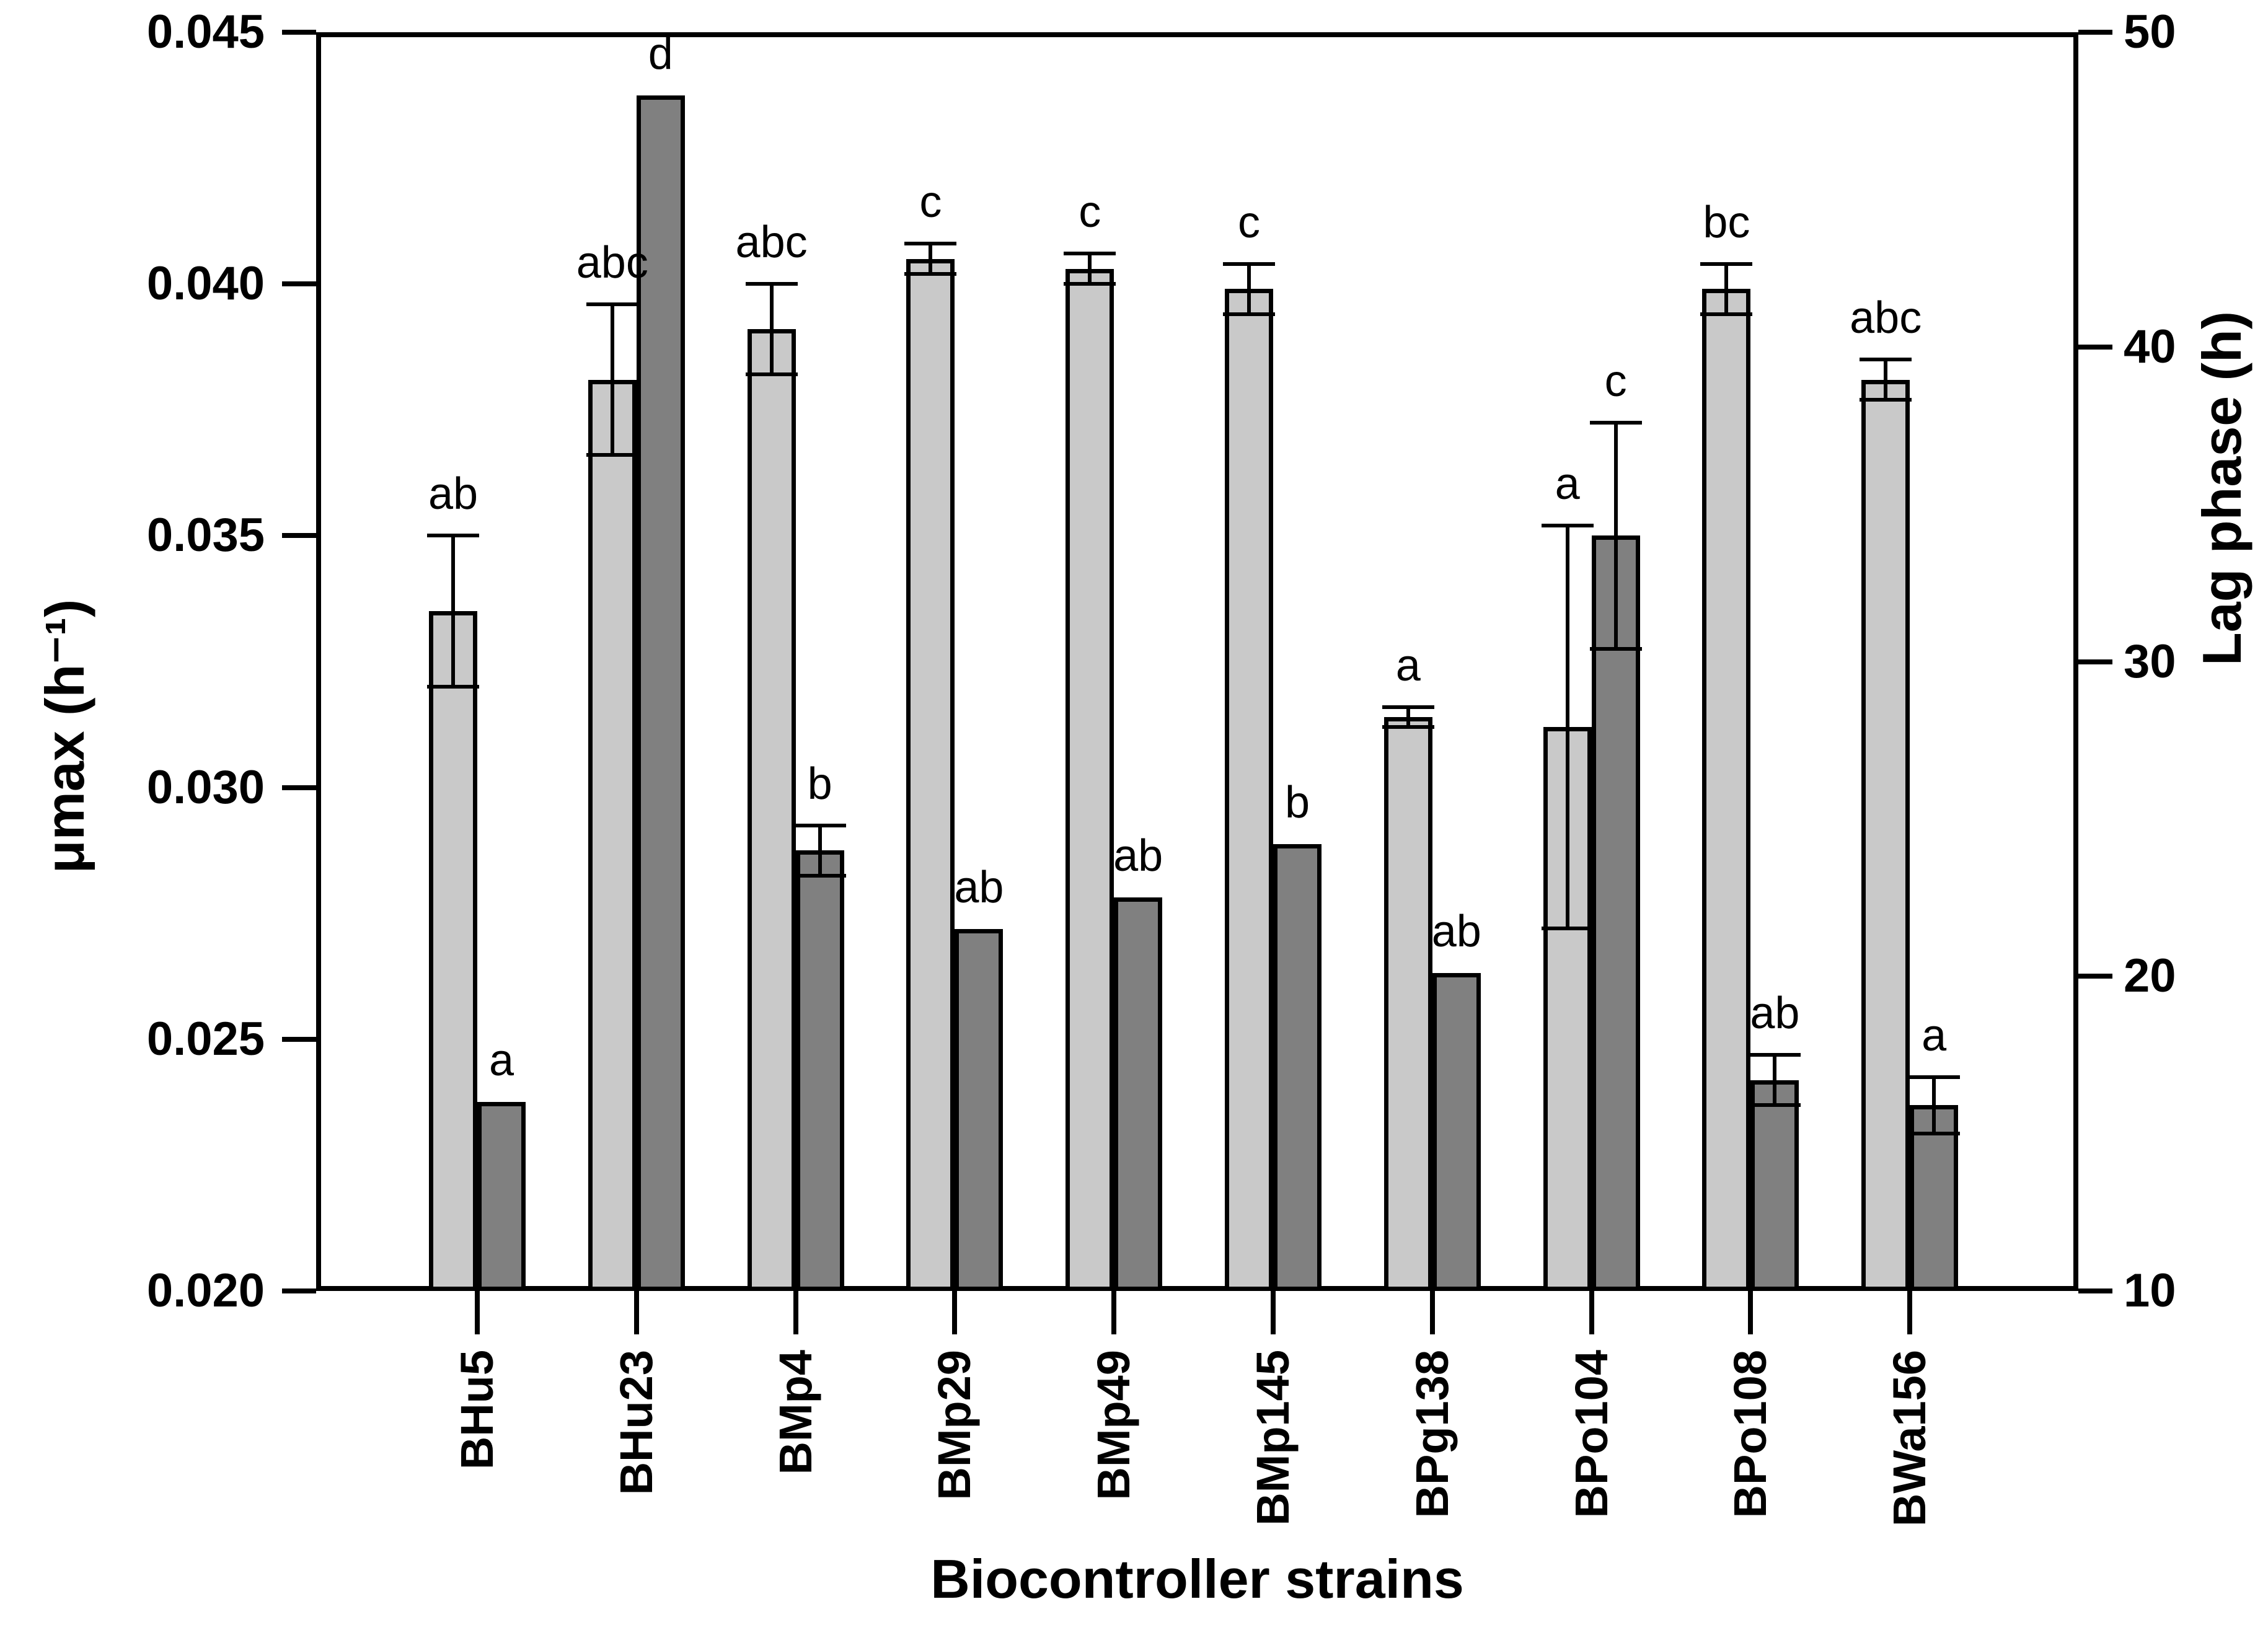 The width and height of the screenshot is (2268, 1643). I want to click on x-axis-category-label: BMp29, so click(955, 1425).